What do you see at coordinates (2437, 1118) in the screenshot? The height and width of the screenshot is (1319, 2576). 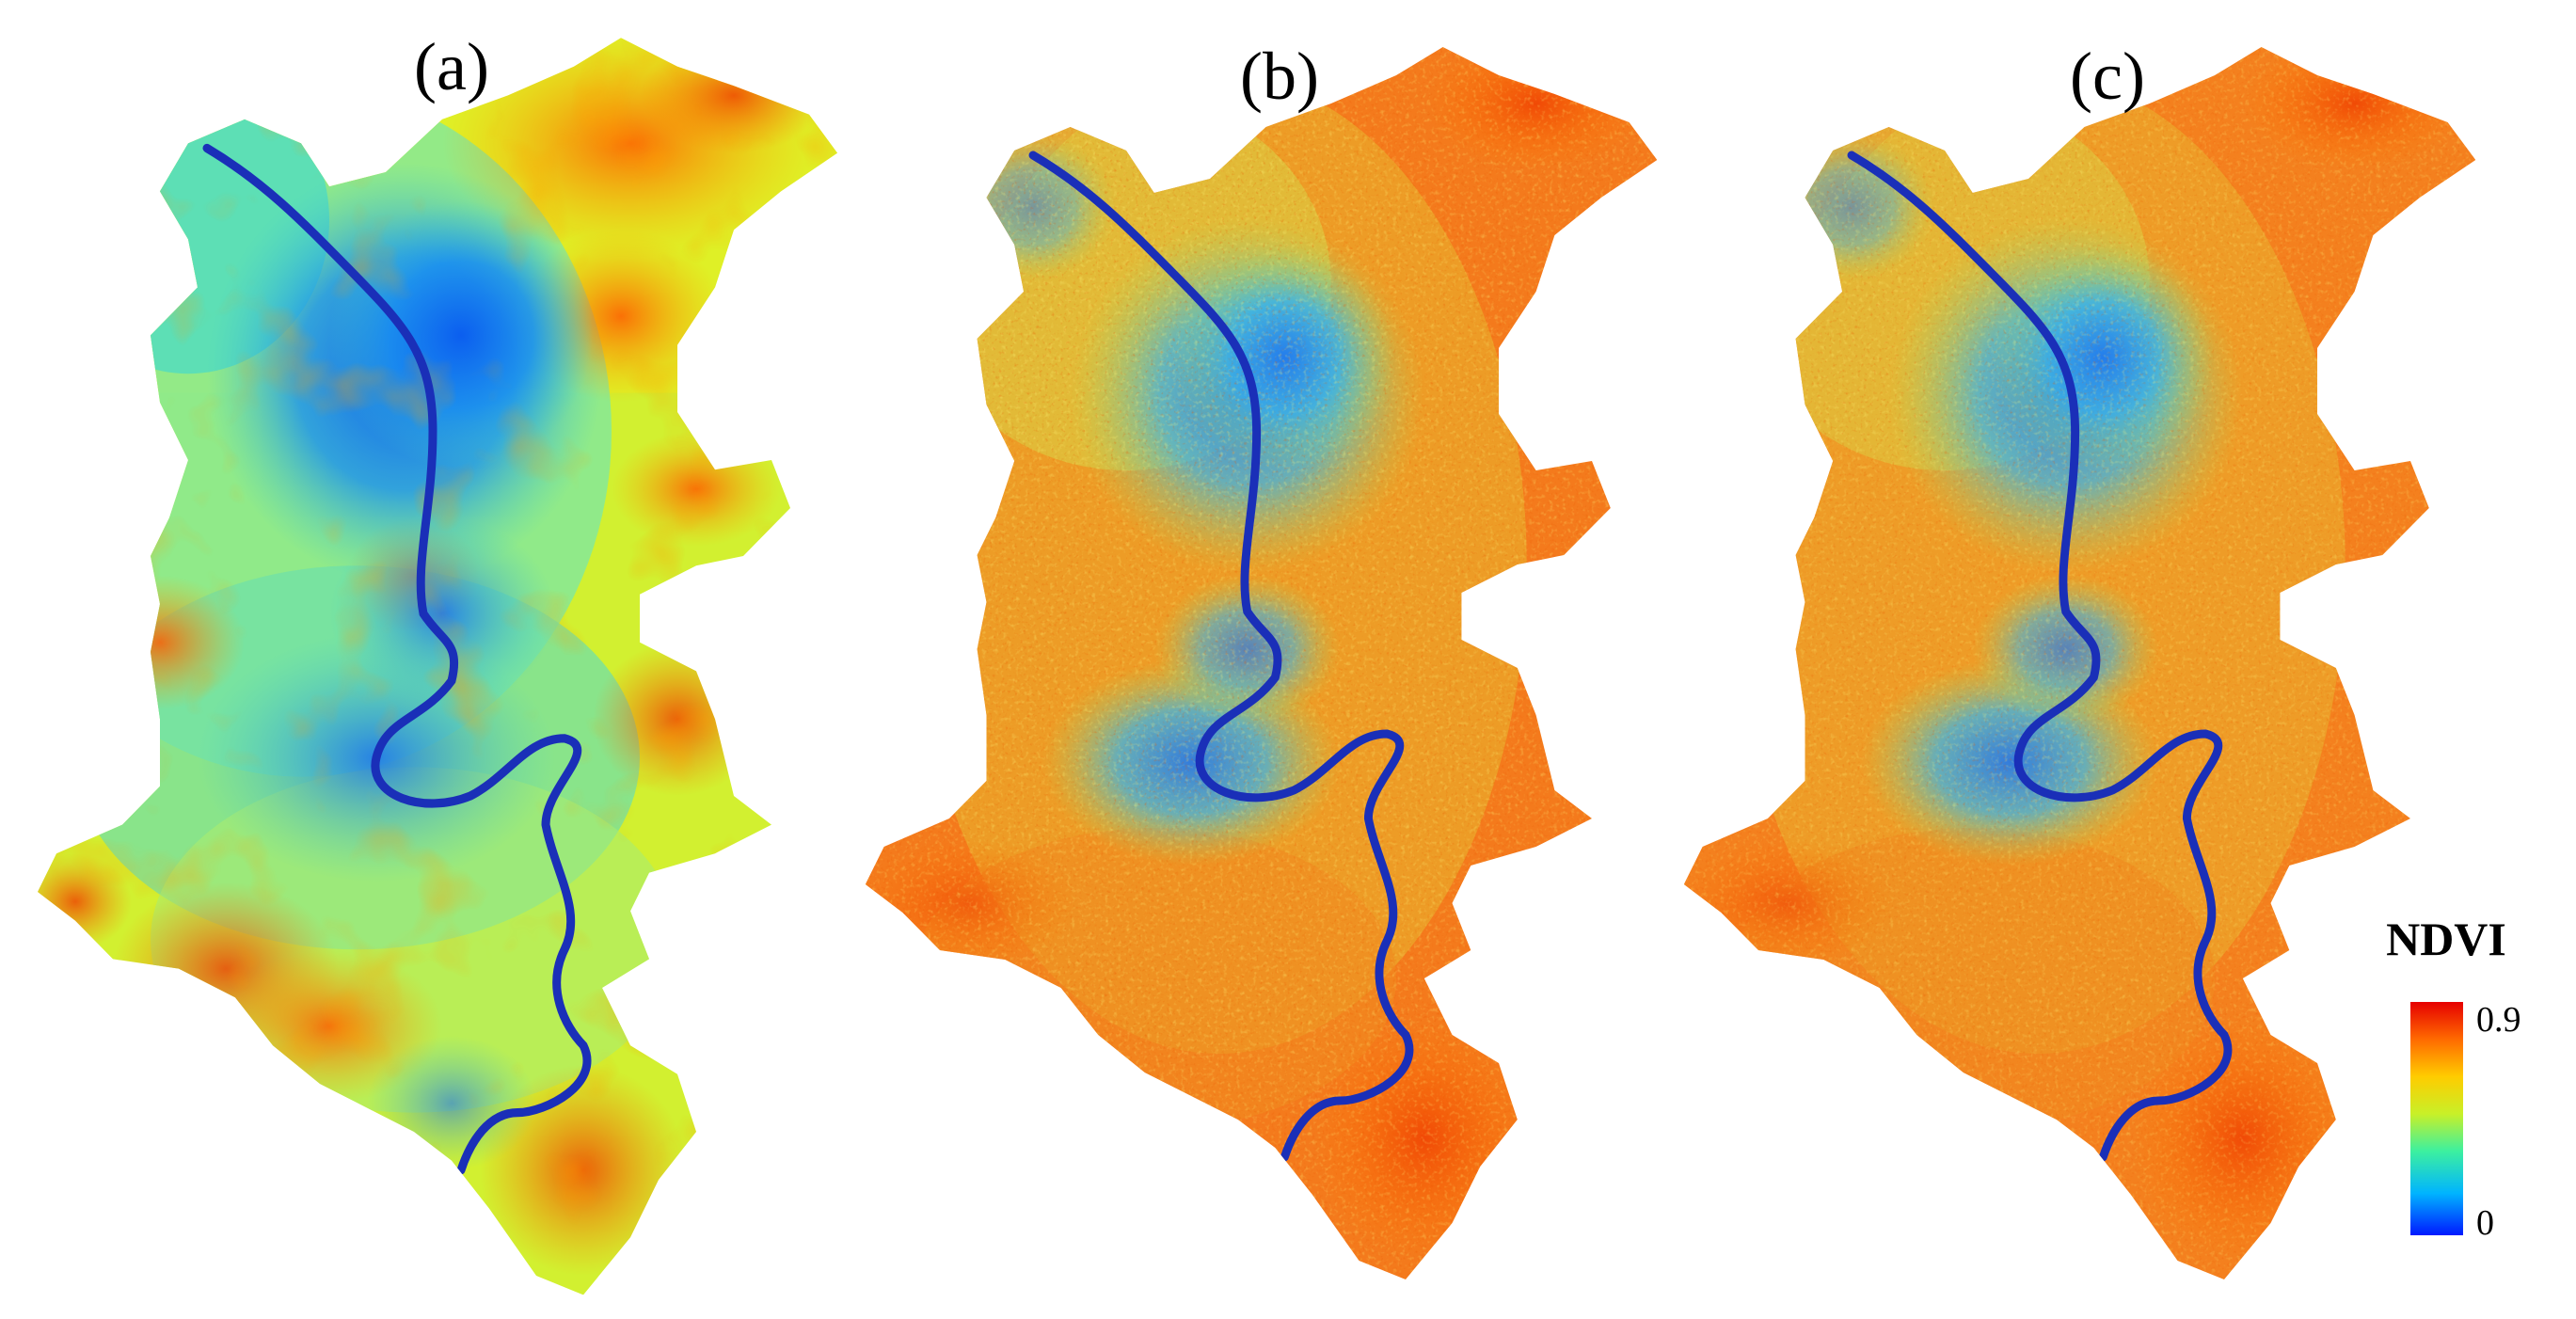 I see `legend-color-bar` at bounding box center [2437, 1118].